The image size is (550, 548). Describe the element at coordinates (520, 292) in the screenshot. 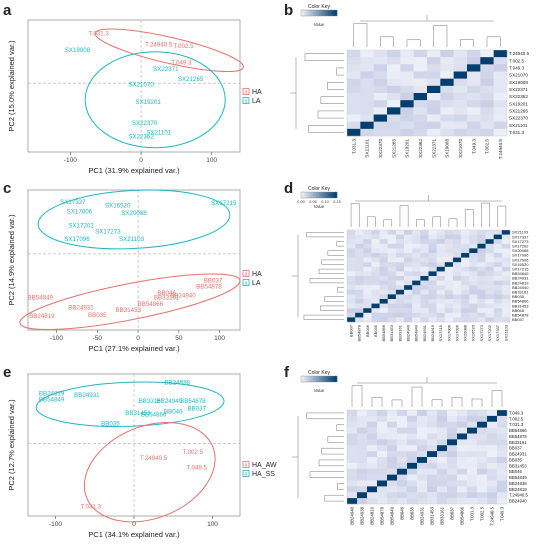

I see `row-label: BB33161` at that location.